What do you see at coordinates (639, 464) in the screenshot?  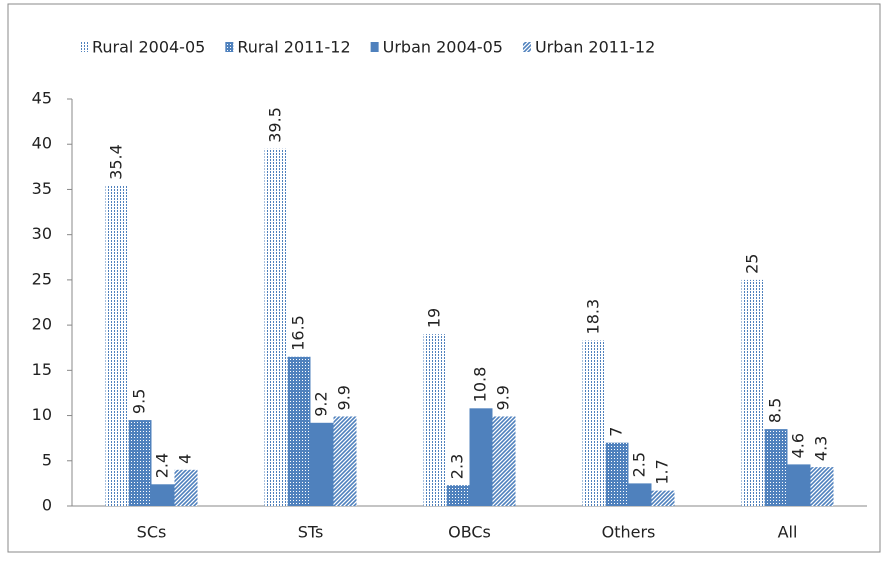 I see `value-label: 2.5` at bounding box center [639, 464].